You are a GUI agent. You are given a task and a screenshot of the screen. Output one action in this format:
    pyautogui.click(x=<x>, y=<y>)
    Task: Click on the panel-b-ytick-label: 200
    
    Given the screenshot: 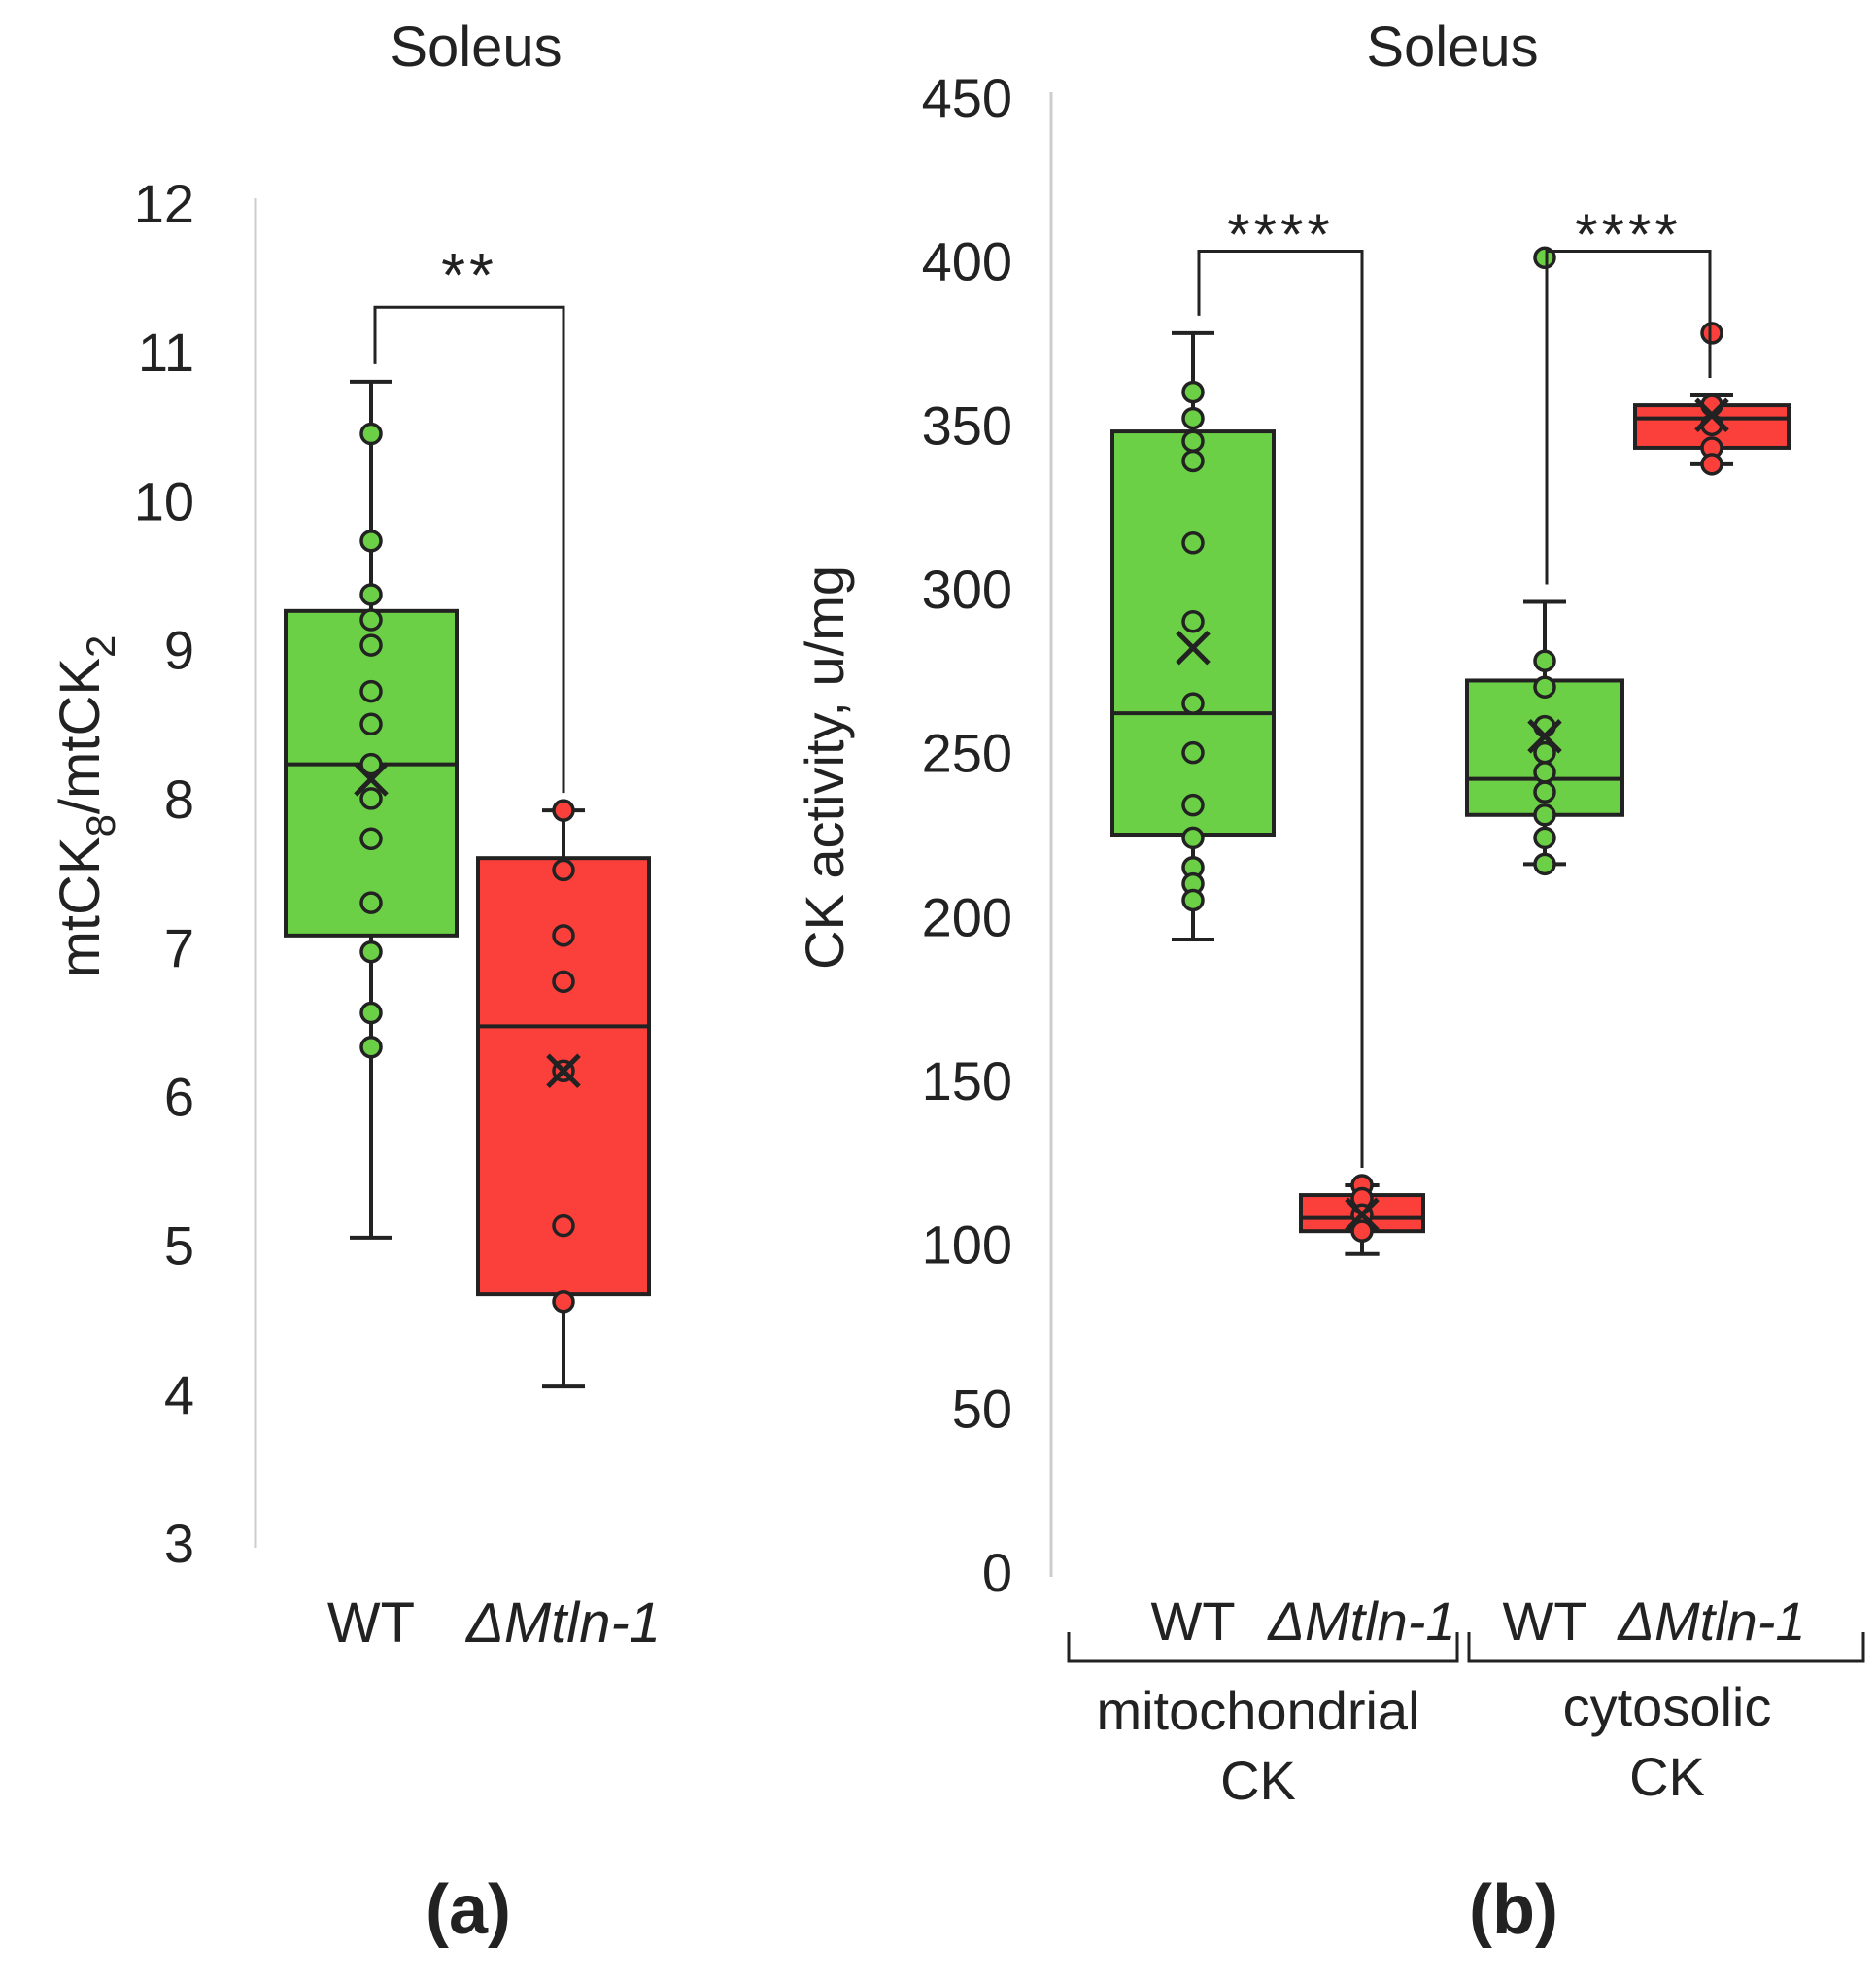 What is the action you would take?
    pyautogui.click(x=967, y=916)
    